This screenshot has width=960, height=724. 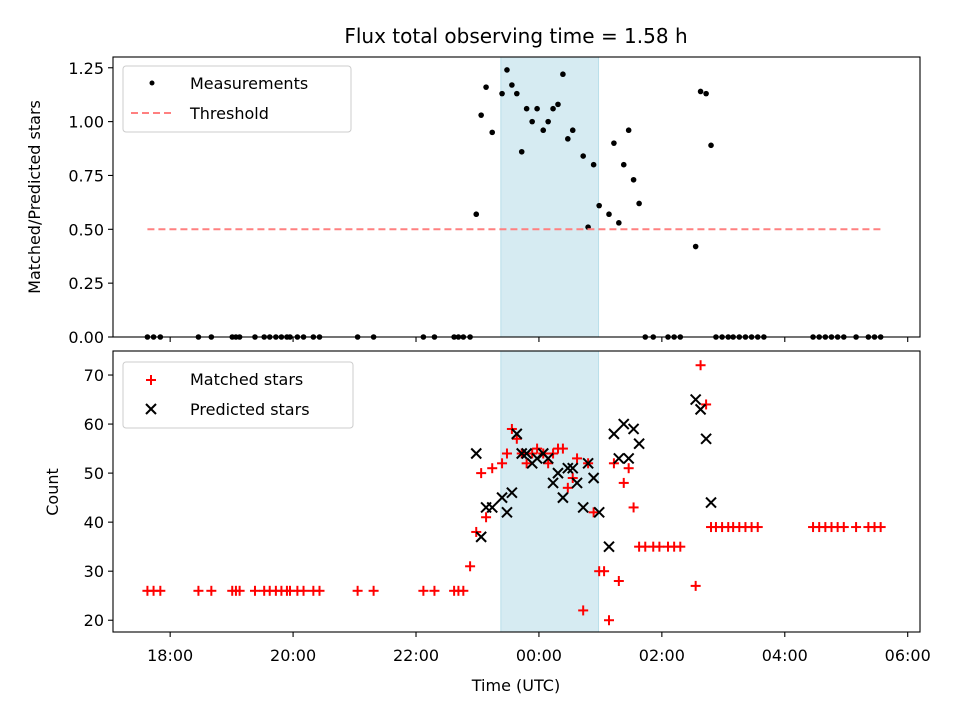 I want to click on y-tick-label: 1.25, so click(x=86, y=68).